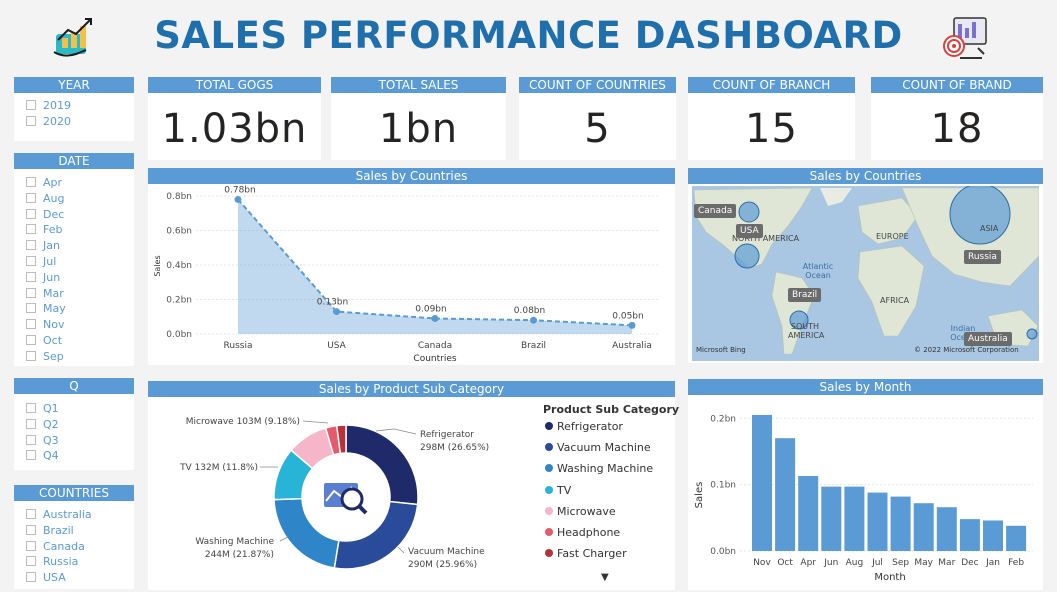 Image resolution: width=1057 pixels, height=592 pixels. What do you see at coordinates (42, 440) in the screenshot?
I see `slicer-option-q-q3: Q3` at bounding box center [42, 440].